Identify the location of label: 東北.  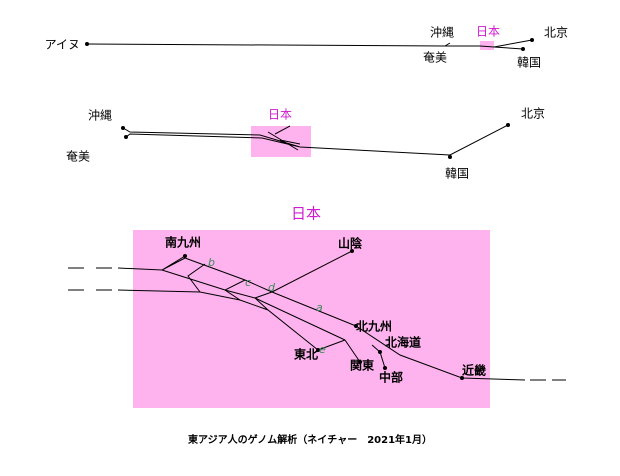
(306, 354).